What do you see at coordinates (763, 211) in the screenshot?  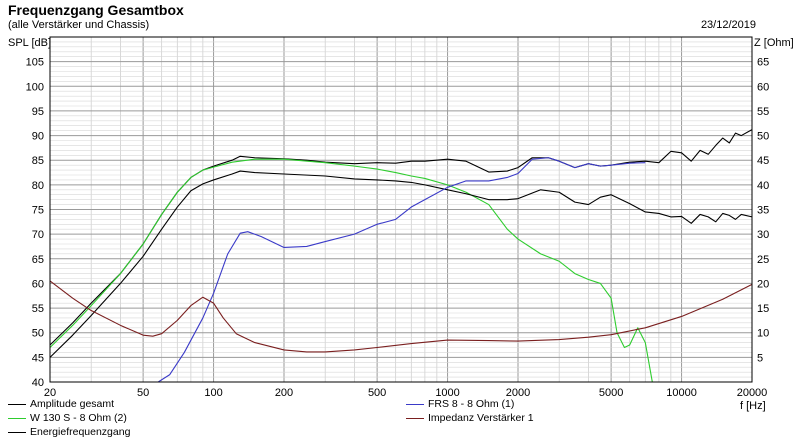 I see `y-right-tick-label: 35` at bounding box center [763, 211].